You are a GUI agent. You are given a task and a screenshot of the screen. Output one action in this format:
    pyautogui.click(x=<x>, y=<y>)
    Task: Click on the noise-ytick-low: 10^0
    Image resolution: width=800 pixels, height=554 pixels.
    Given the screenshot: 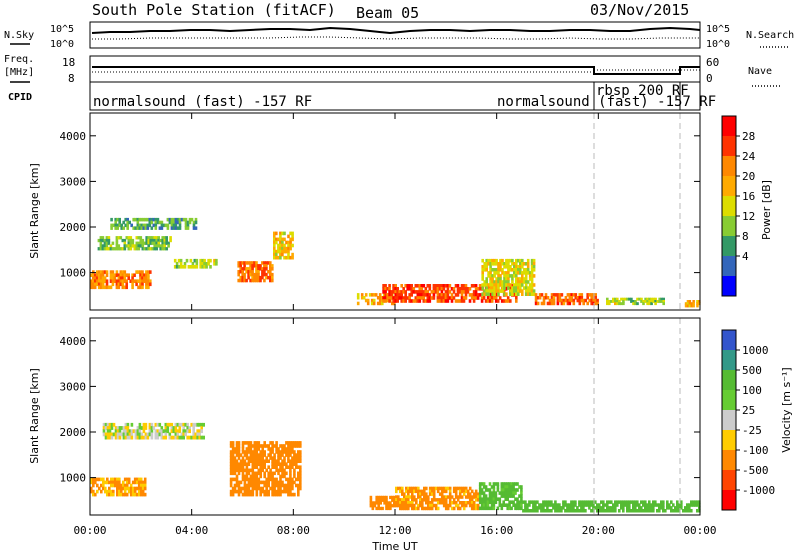 What is the action you would take?
    pyautogui.click(x=62, y=44)
    